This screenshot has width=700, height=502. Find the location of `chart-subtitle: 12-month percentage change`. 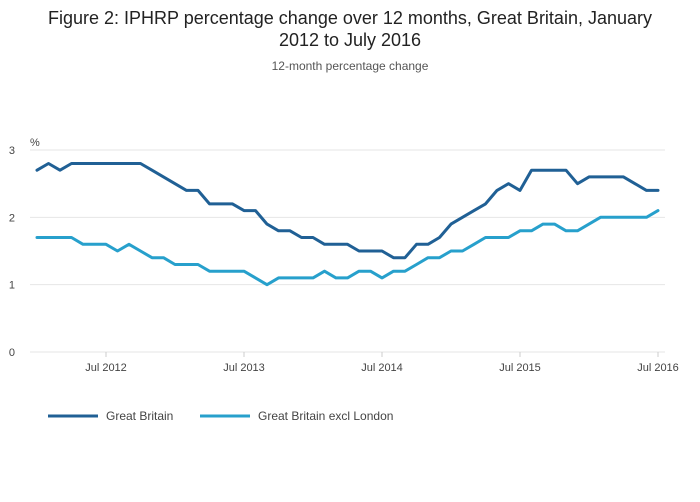

chart-subtitle: 12-month percentage change is located at coordinates (350, 66).